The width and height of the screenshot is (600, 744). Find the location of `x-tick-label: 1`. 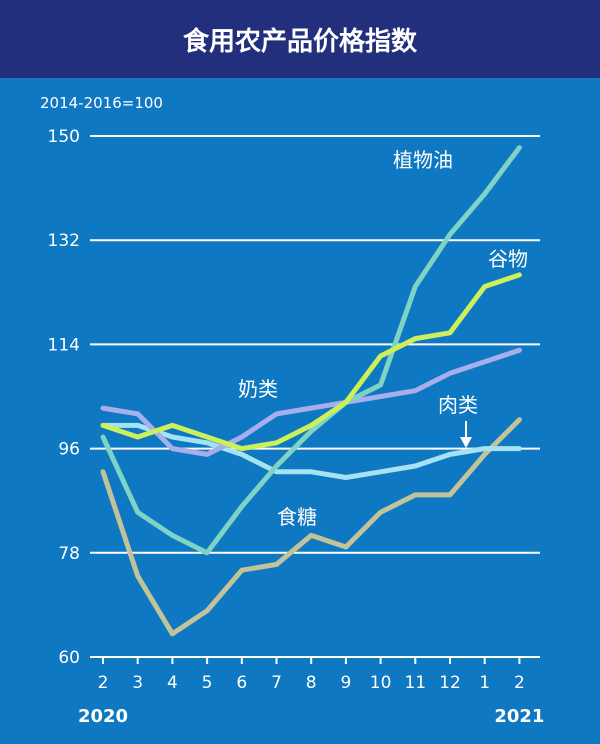

x-tick-label: 1 is located at coordinates (484, 683).